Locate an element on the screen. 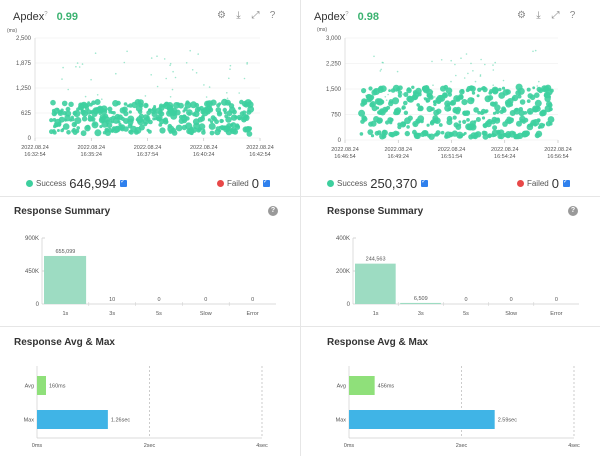 The image size is (600, 456). legend-success: Success 646,994 is located at coordinates (77, 183).